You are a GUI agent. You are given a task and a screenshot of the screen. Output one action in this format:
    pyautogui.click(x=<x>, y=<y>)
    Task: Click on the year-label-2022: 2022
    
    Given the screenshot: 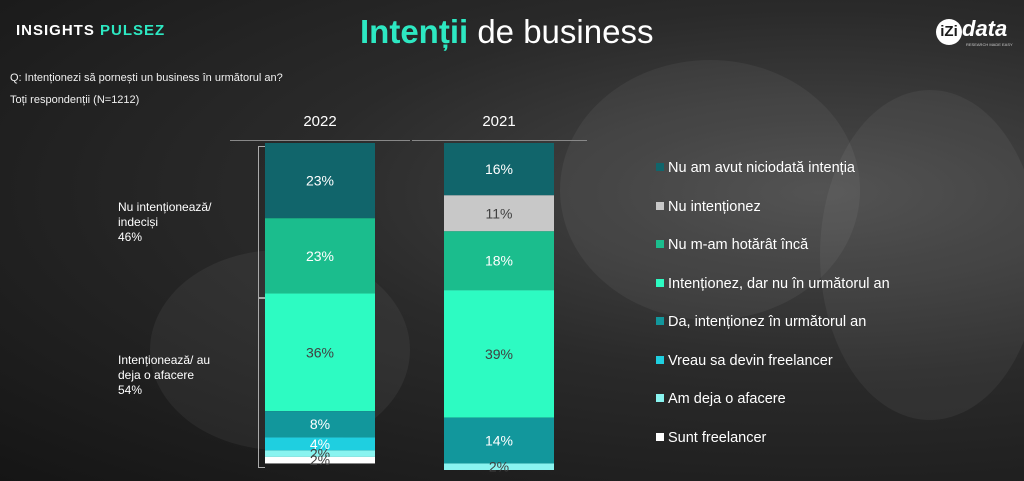 What is the action you would take?
    pyautogui.click(x=320, y=121)
    